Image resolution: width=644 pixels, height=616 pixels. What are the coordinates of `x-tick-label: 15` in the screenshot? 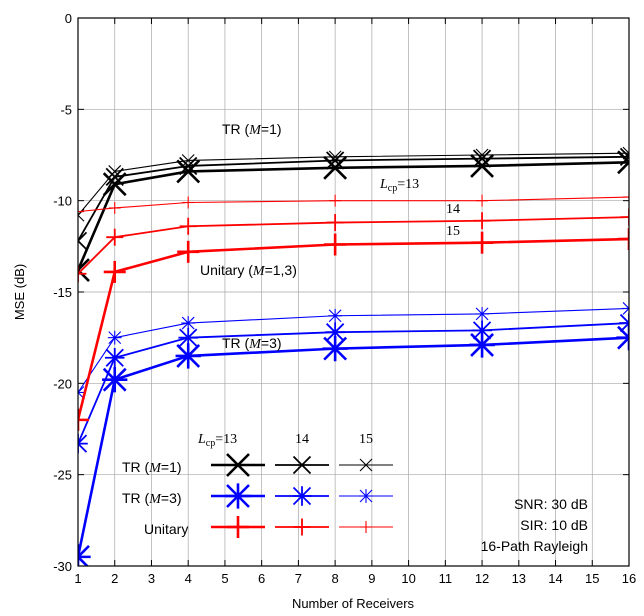 It's located at (592, 578).